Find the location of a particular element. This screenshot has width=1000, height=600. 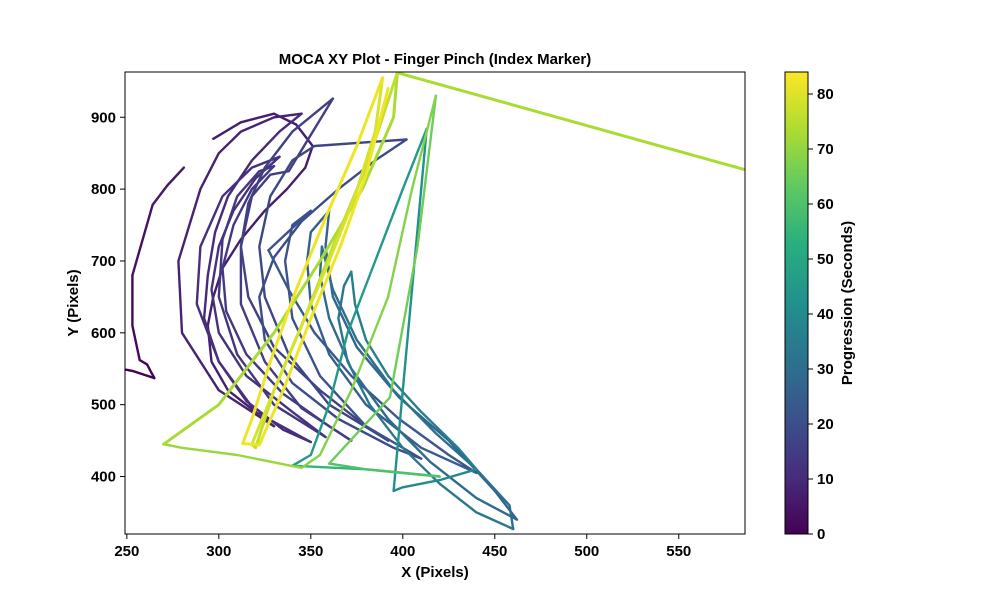

colorbar-label: Progression (Seconds) is located at coordinates (847, 303).